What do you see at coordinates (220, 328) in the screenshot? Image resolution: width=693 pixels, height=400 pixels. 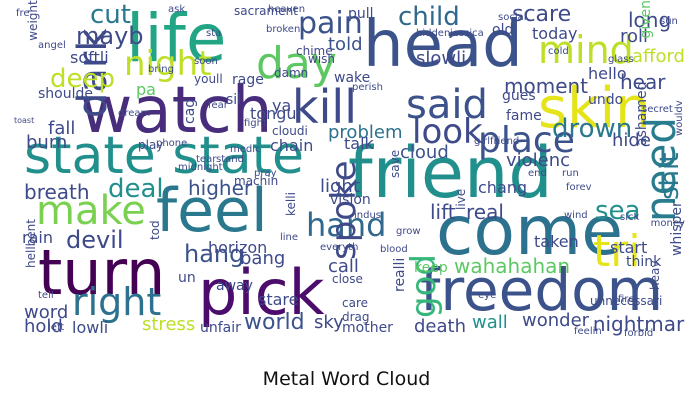 I see `cloud-word: unfair` at bounding box center [220, 328].